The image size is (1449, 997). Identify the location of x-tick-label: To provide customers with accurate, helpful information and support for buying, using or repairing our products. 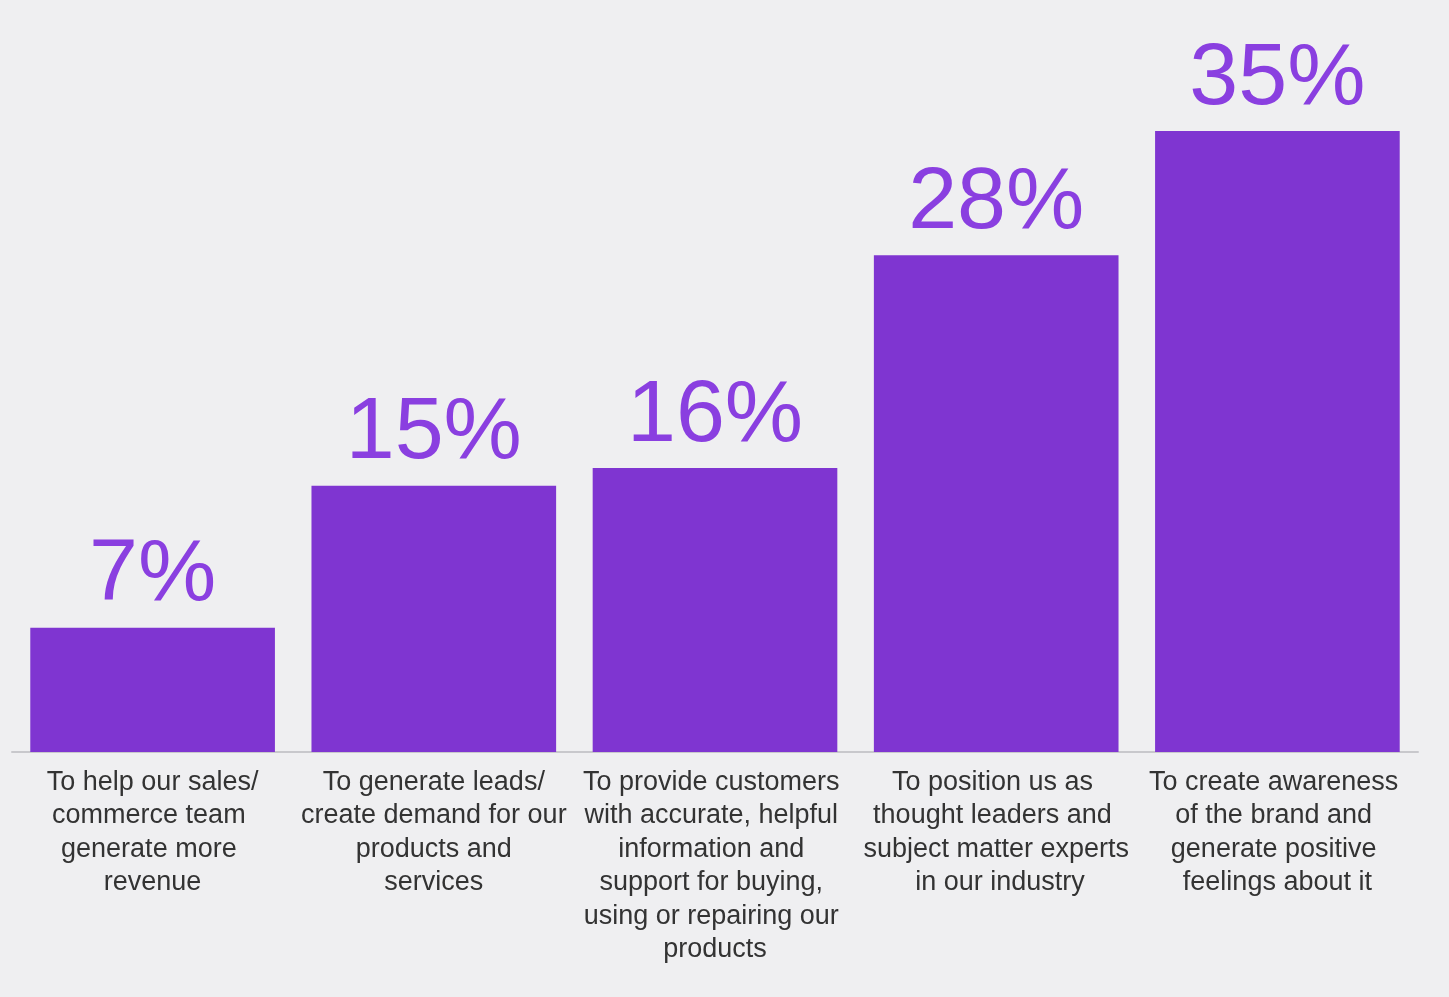
(715, 864).